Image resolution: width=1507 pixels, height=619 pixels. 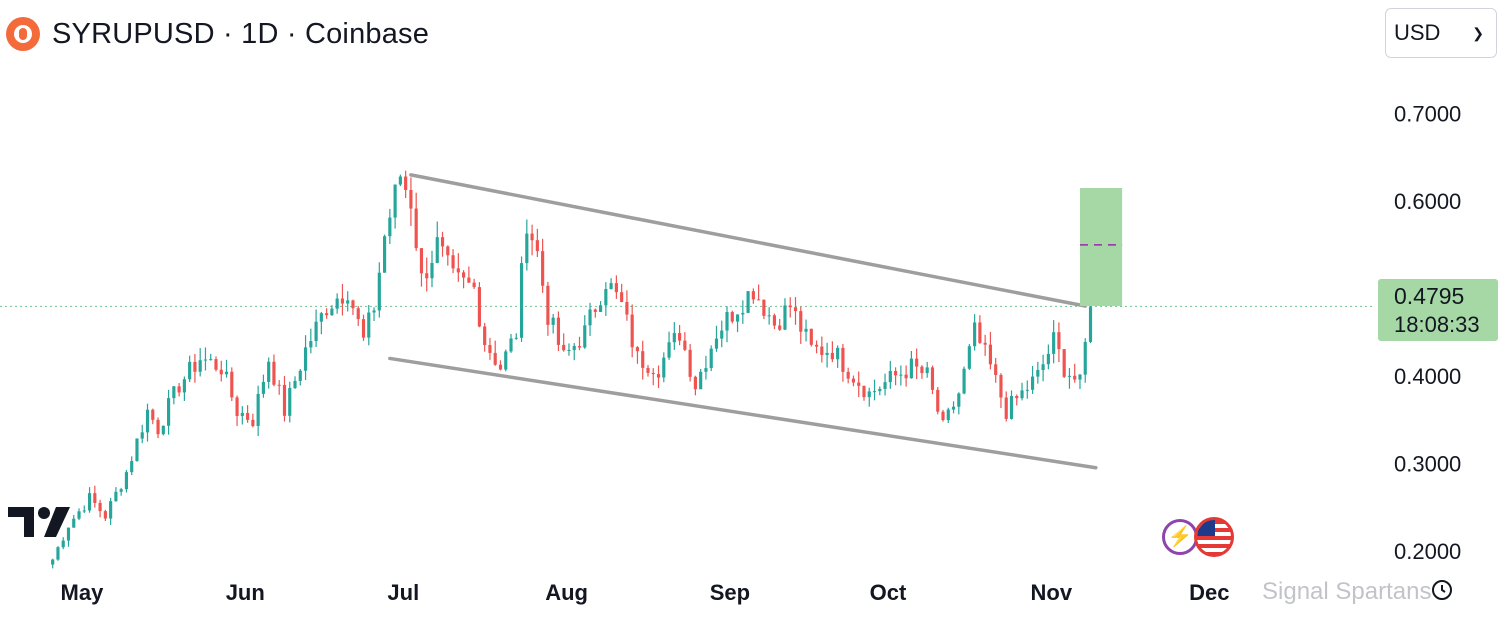 What do you see at coordinates (83, 592) in the screenshot?
I see `x-tick-label: May` at bounding box center [83, 592].